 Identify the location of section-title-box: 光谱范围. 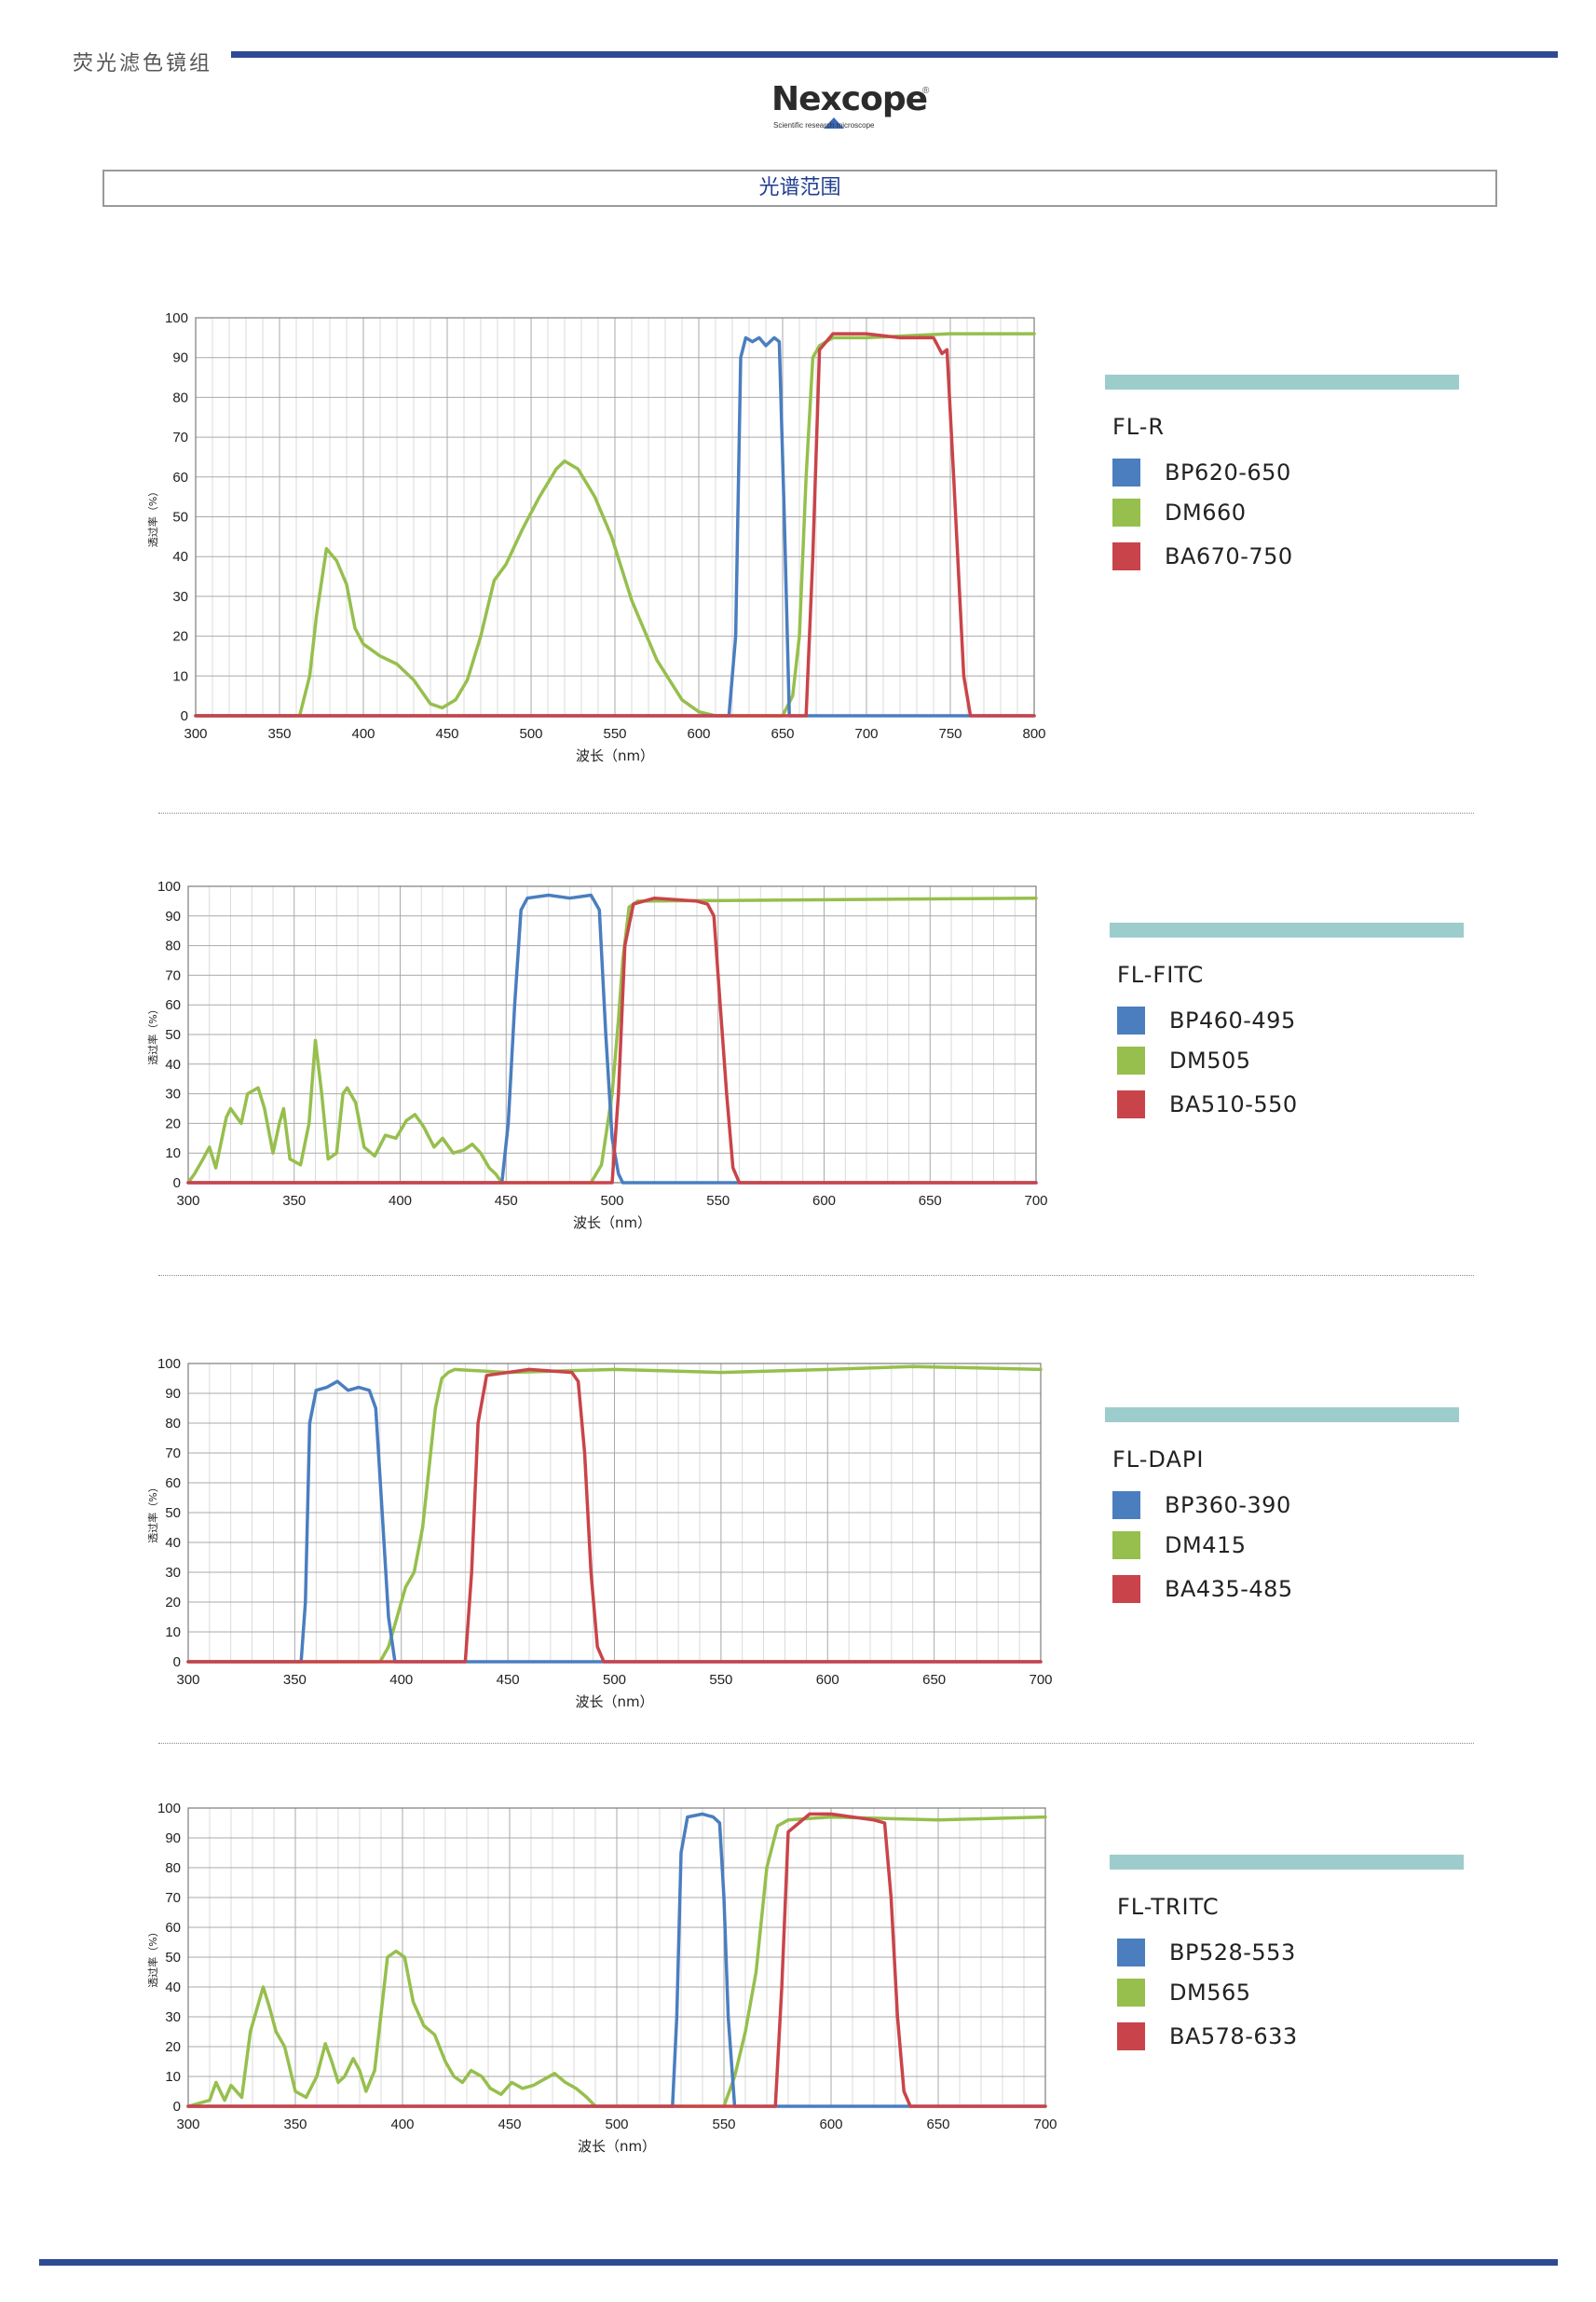
(799, 188).